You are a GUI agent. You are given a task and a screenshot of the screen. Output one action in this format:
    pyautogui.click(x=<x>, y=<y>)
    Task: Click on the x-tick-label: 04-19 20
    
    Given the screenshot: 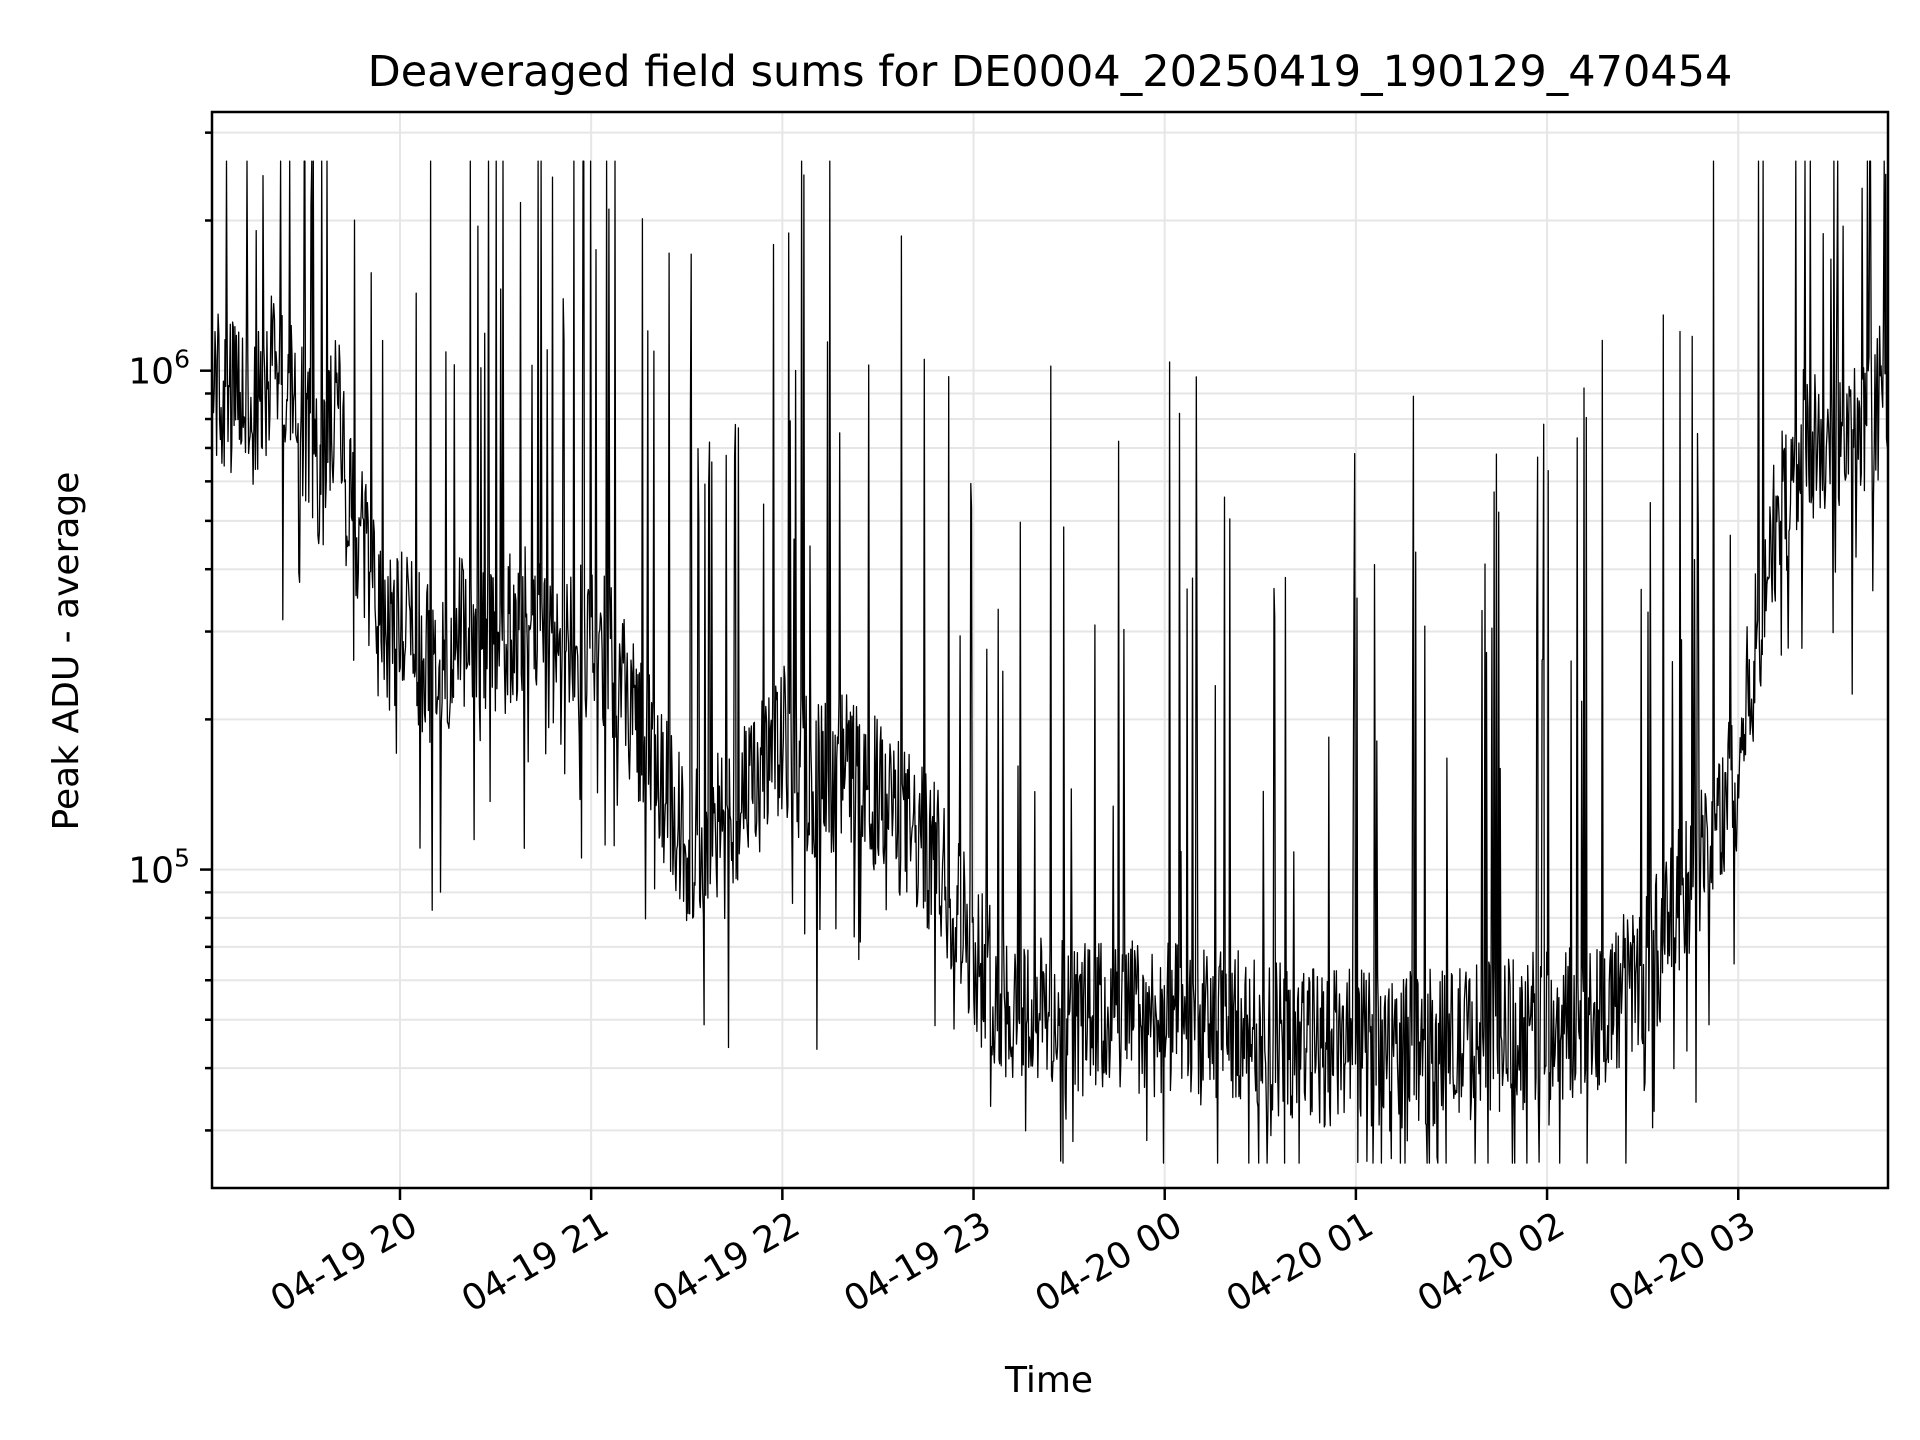 What is the action you would take?
    pyautogui.click(x=344, y=1262)
    